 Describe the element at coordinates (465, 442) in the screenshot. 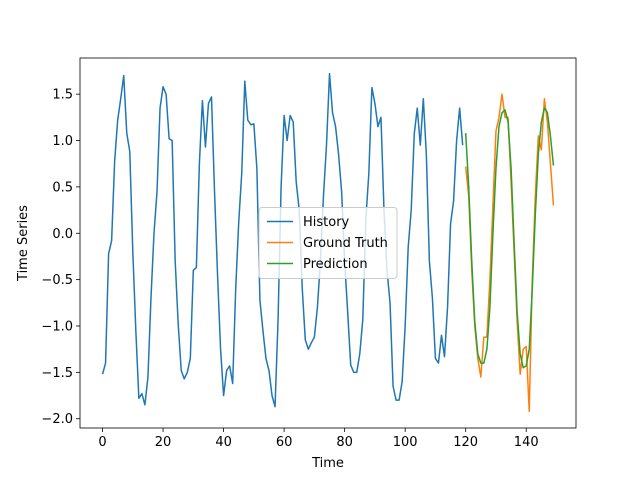

I see `x-tick-label: 120` at that location.